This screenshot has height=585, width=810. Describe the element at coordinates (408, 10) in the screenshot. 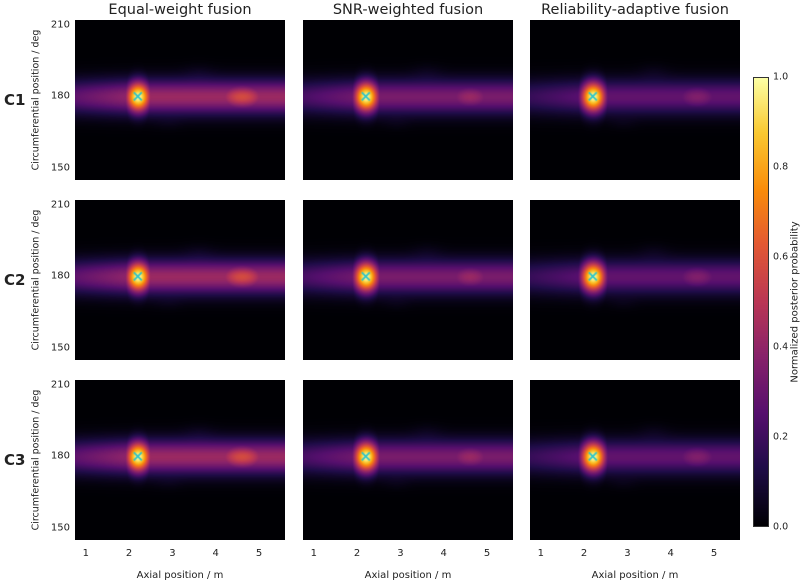

I see `column-title: SNR-weighted fusion` at that location.